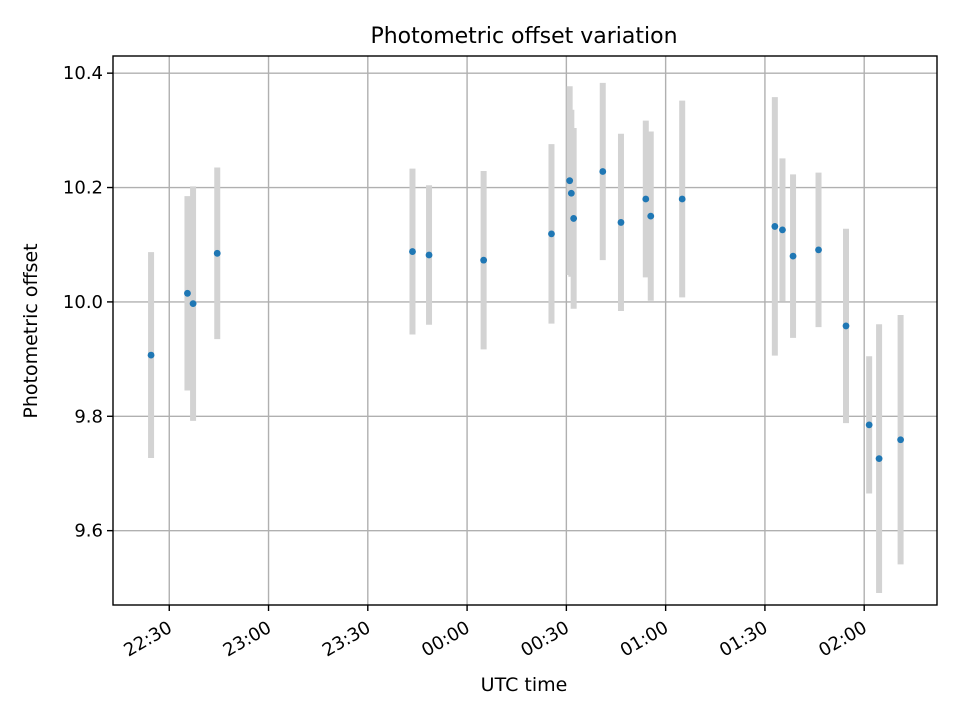 The image size is (960, 720). I want to click on y-tick-label: 9.6, so click(88, 531).